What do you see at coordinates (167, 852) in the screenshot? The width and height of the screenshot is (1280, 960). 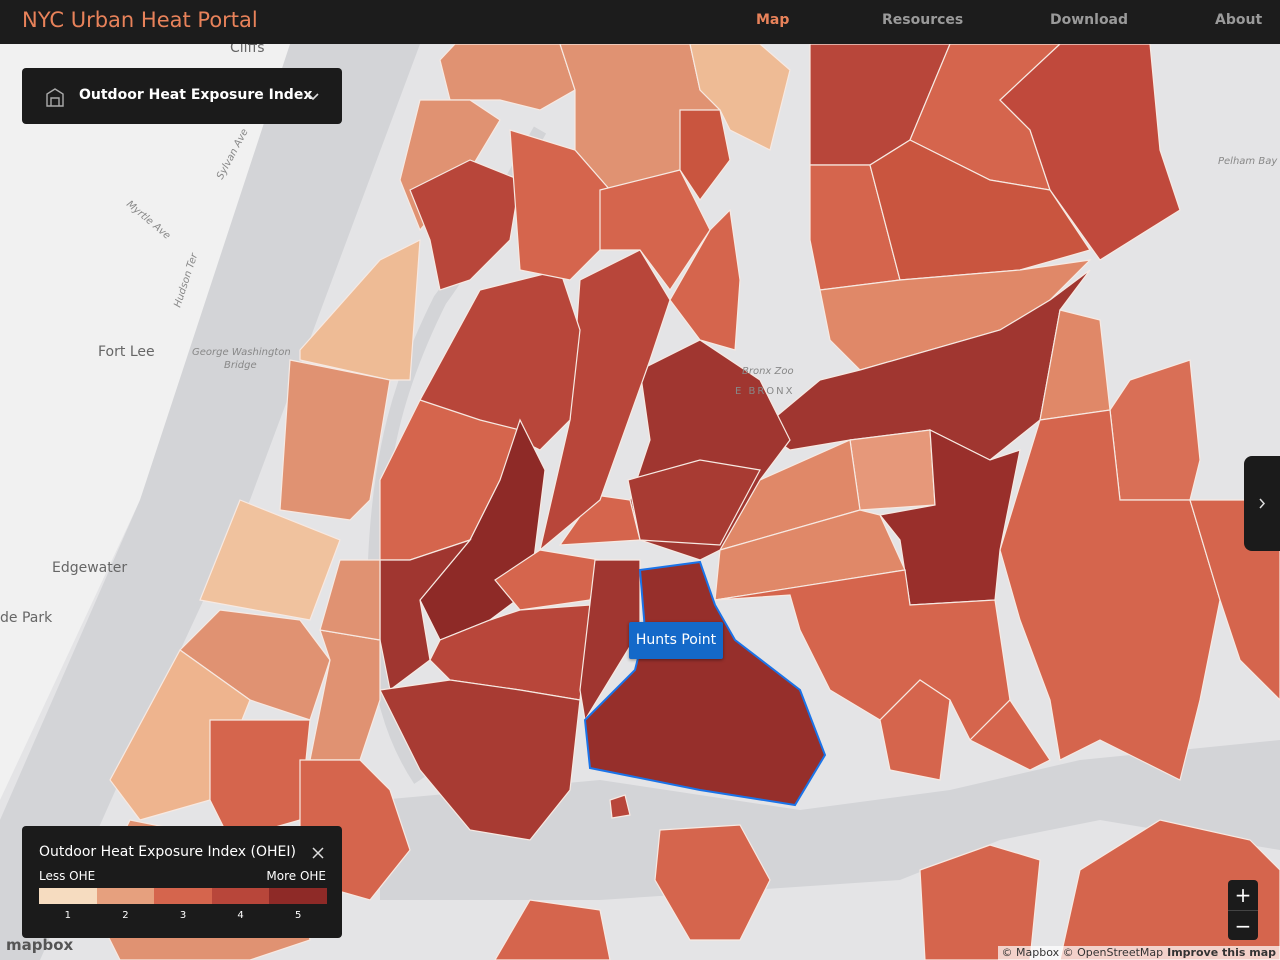 I see `legend-title: Outdoor Heat Exposure Index (OHEI)` at bounding box center [167, 852].